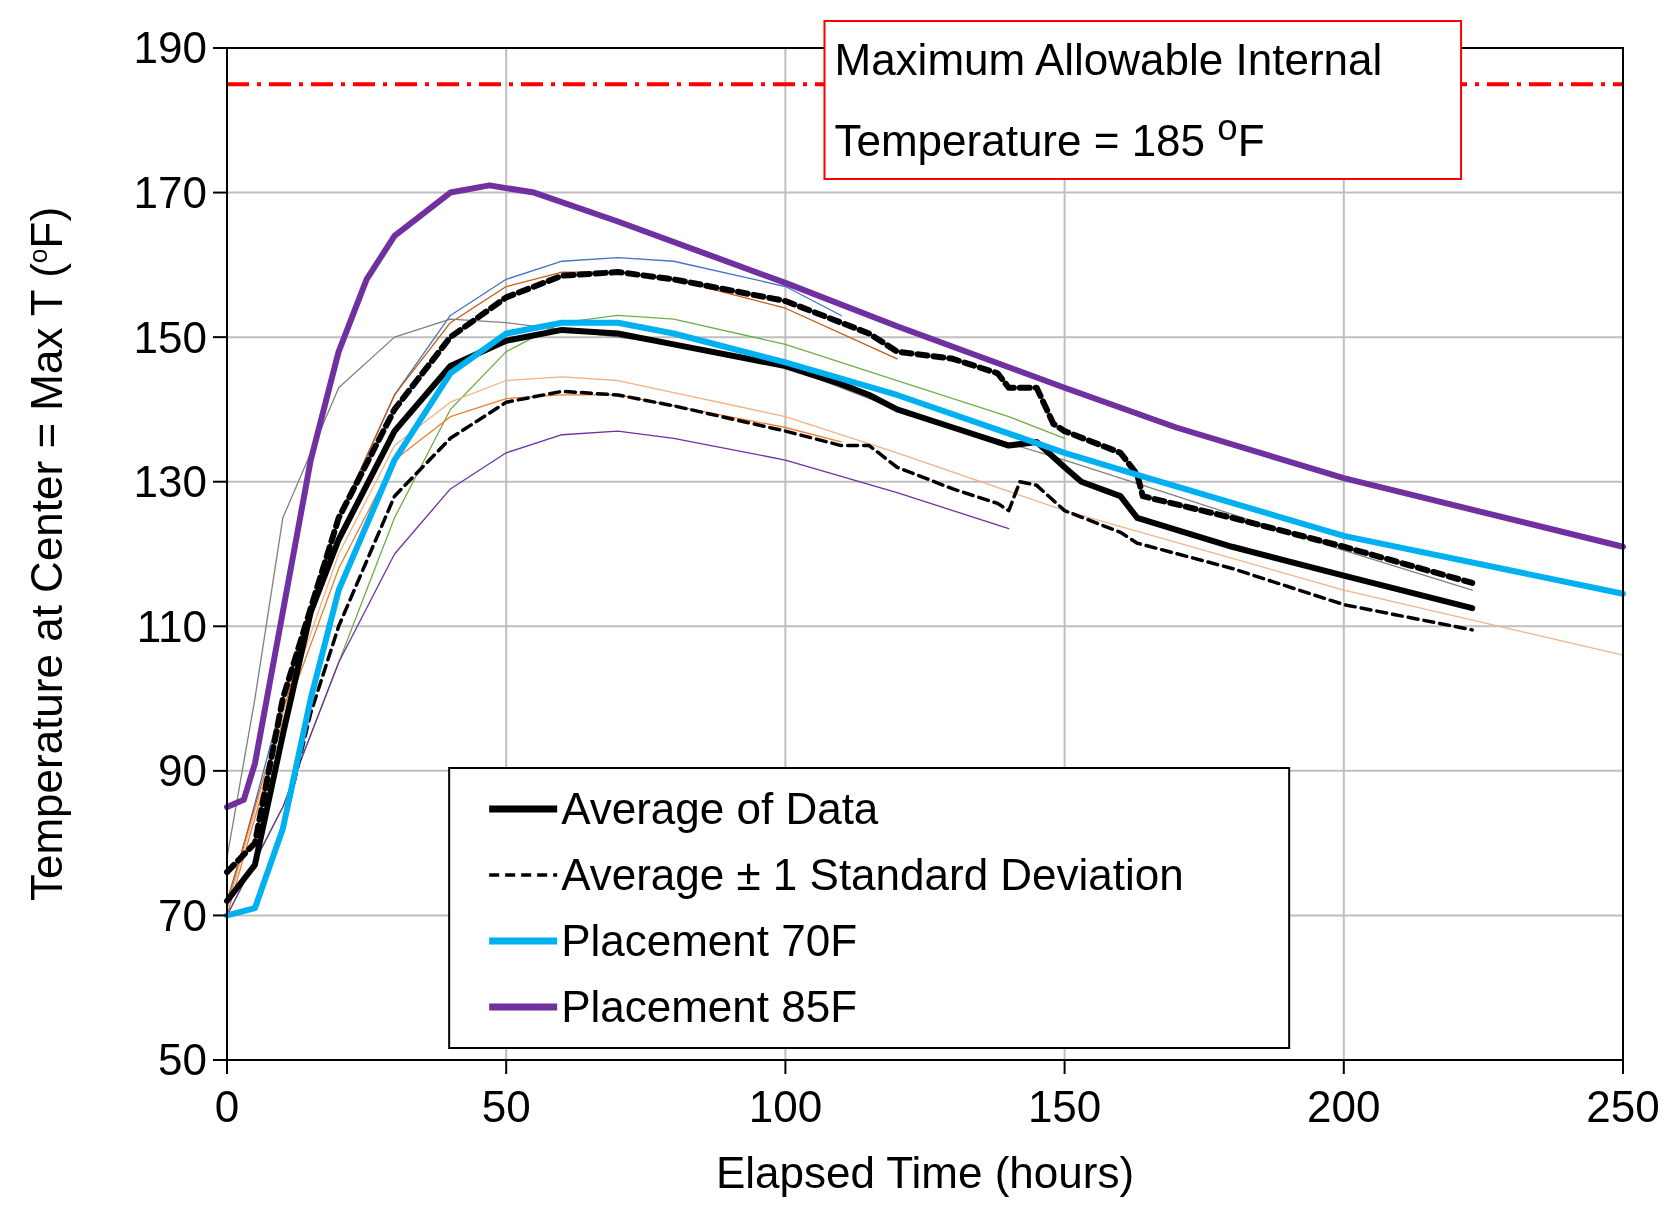 This screenshot has width=1675, height=1222. I want to click on x-tick-label: 50, so click(506, 1106).